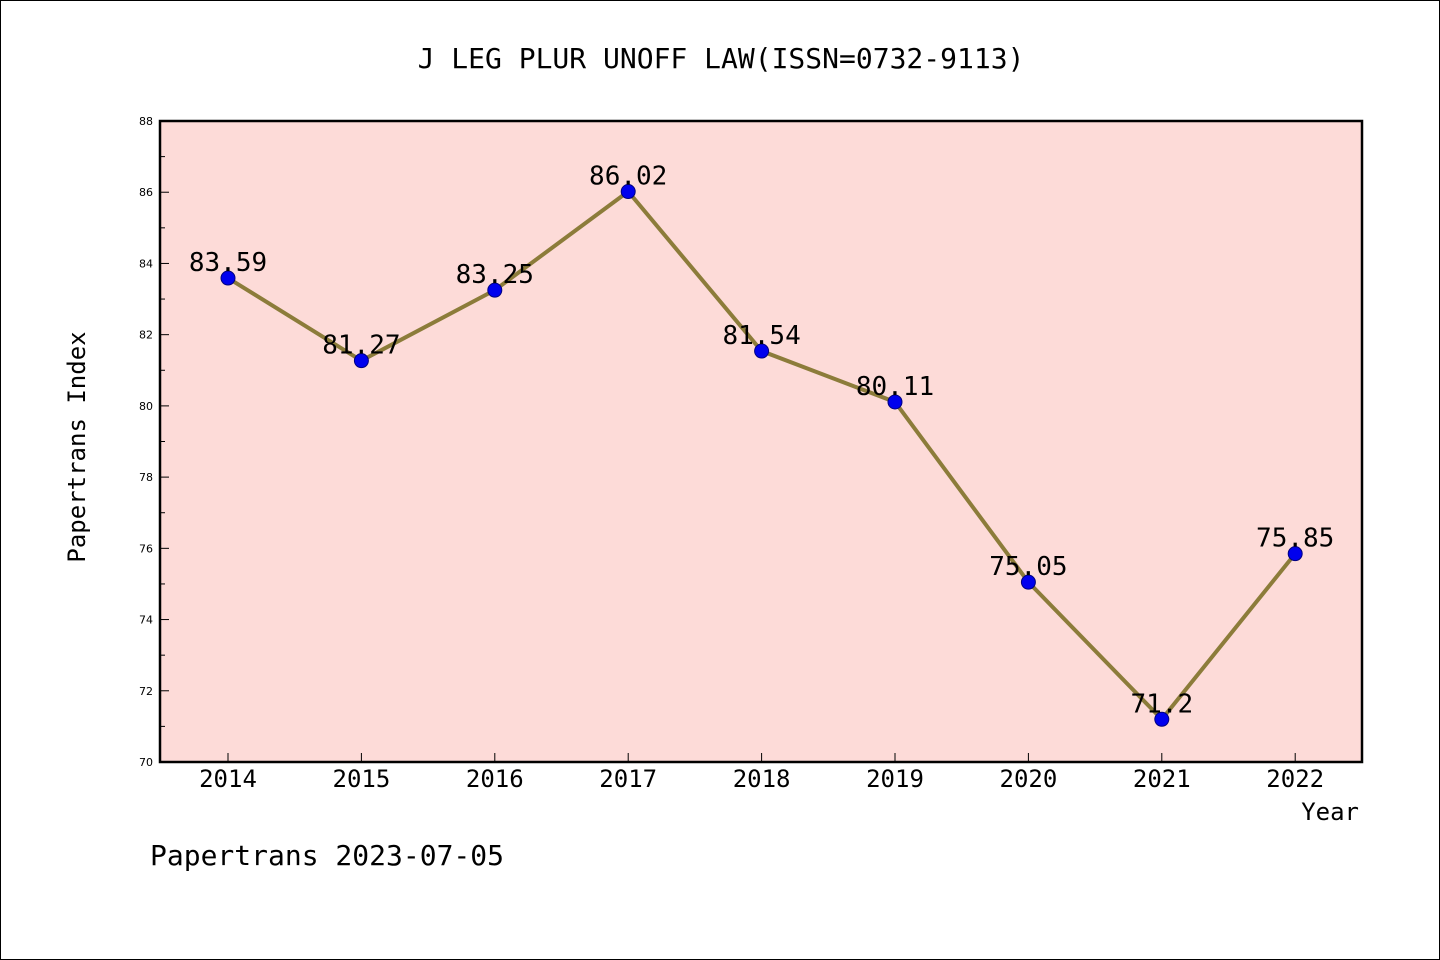 This screenshot has height=960, width=1440. What do you see at coordinates (495, 779) in the screenshot?
I see `x-tick-label: 2016` at bounding box center [495, 779].